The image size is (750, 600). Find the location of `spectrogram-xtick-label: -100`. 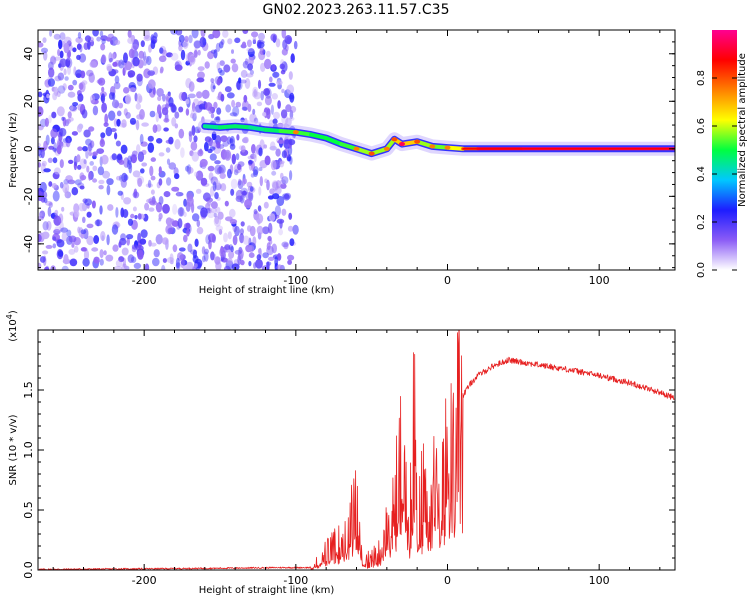

spectrogram-xtick-label: -100 is located at coordinates (295, 280).